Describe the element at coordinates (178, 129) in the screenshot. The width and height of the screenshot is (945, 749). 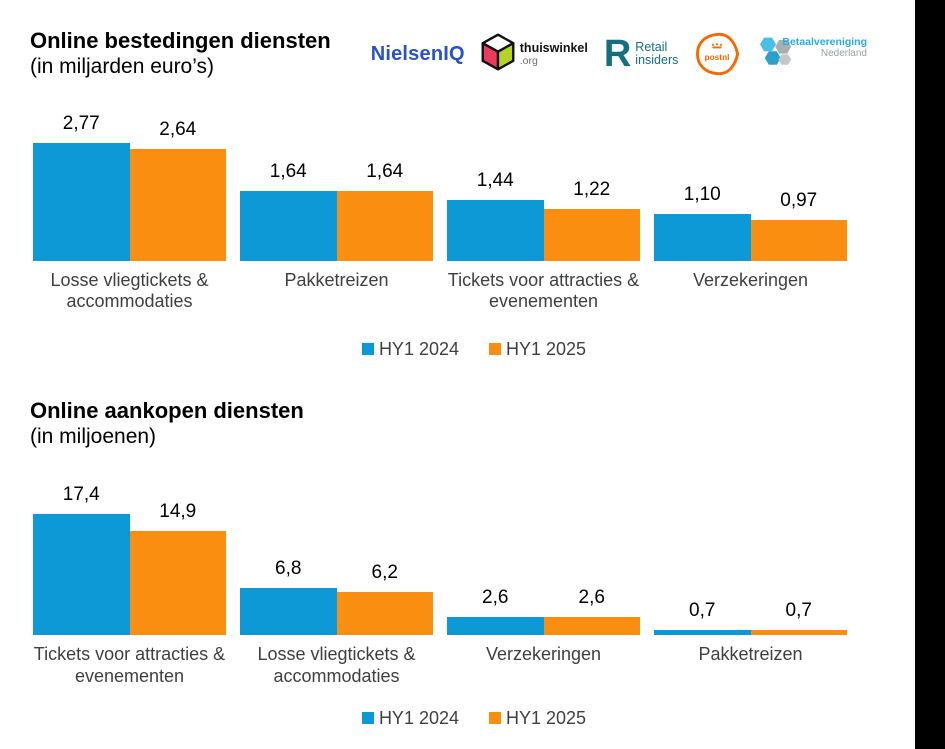
I see `bar-value-label: 2,64` at that location.